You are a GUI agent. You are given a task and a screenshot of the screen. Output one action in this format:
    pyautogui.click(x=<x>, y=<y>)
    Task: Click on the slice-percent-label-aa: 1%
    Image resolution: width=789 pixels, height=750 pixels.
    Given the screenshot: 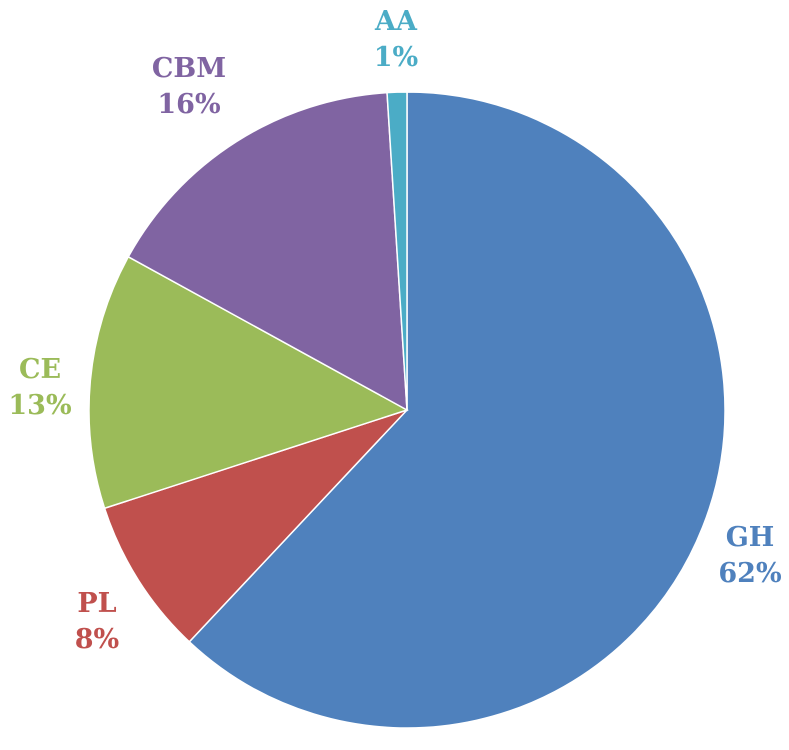 What is the action you would take?
    pyautogui.click(x=396, y=57)
    